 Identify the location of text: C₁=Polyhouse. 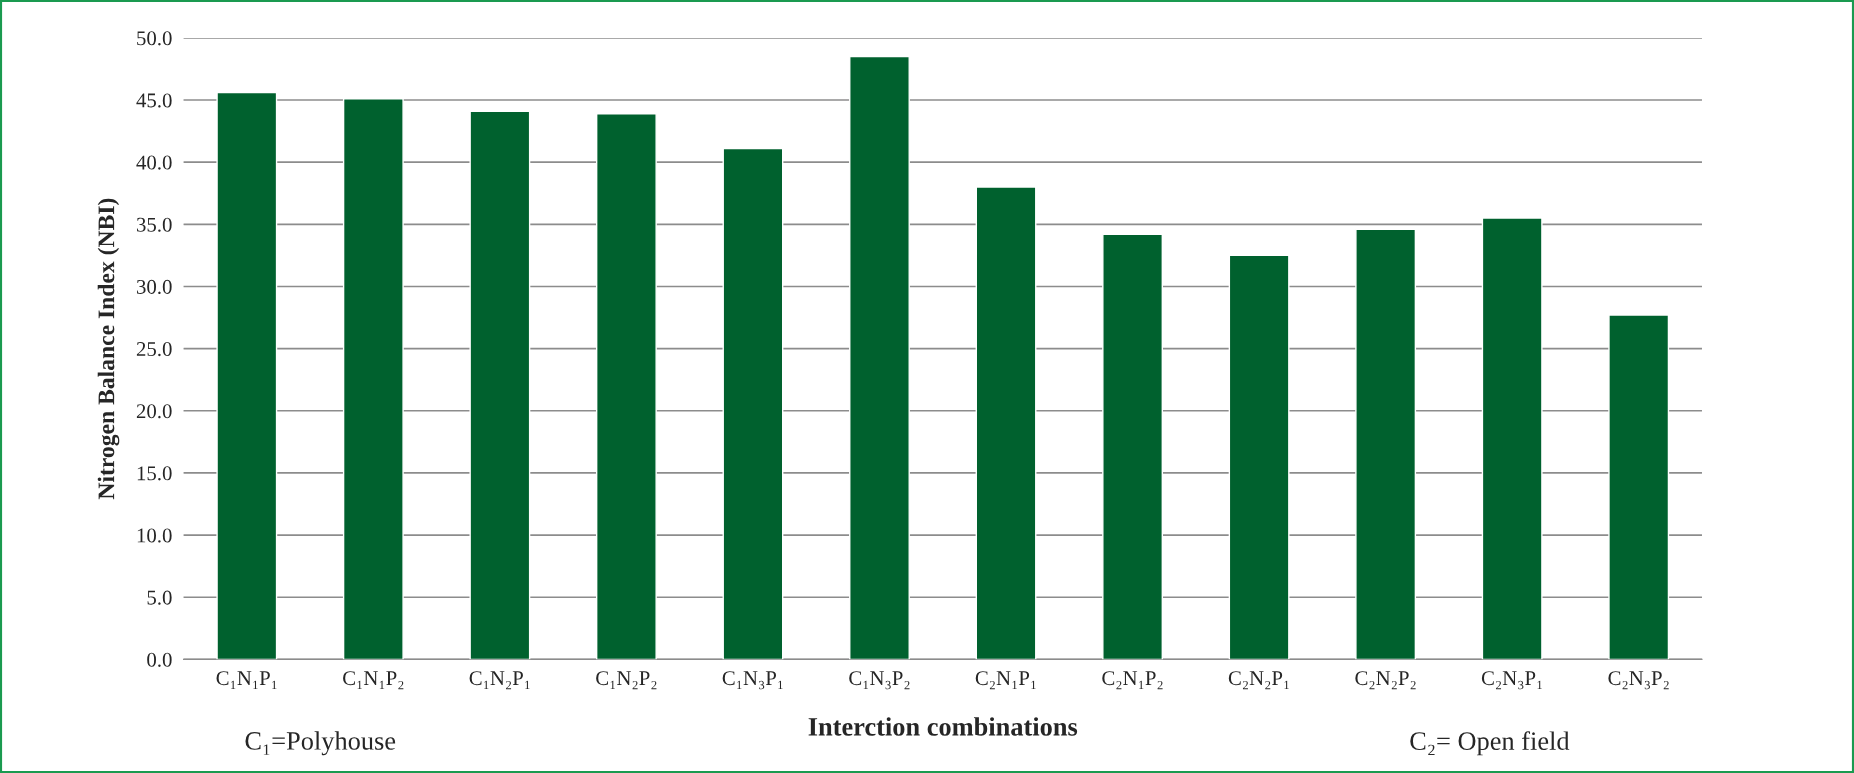
(320, 743).